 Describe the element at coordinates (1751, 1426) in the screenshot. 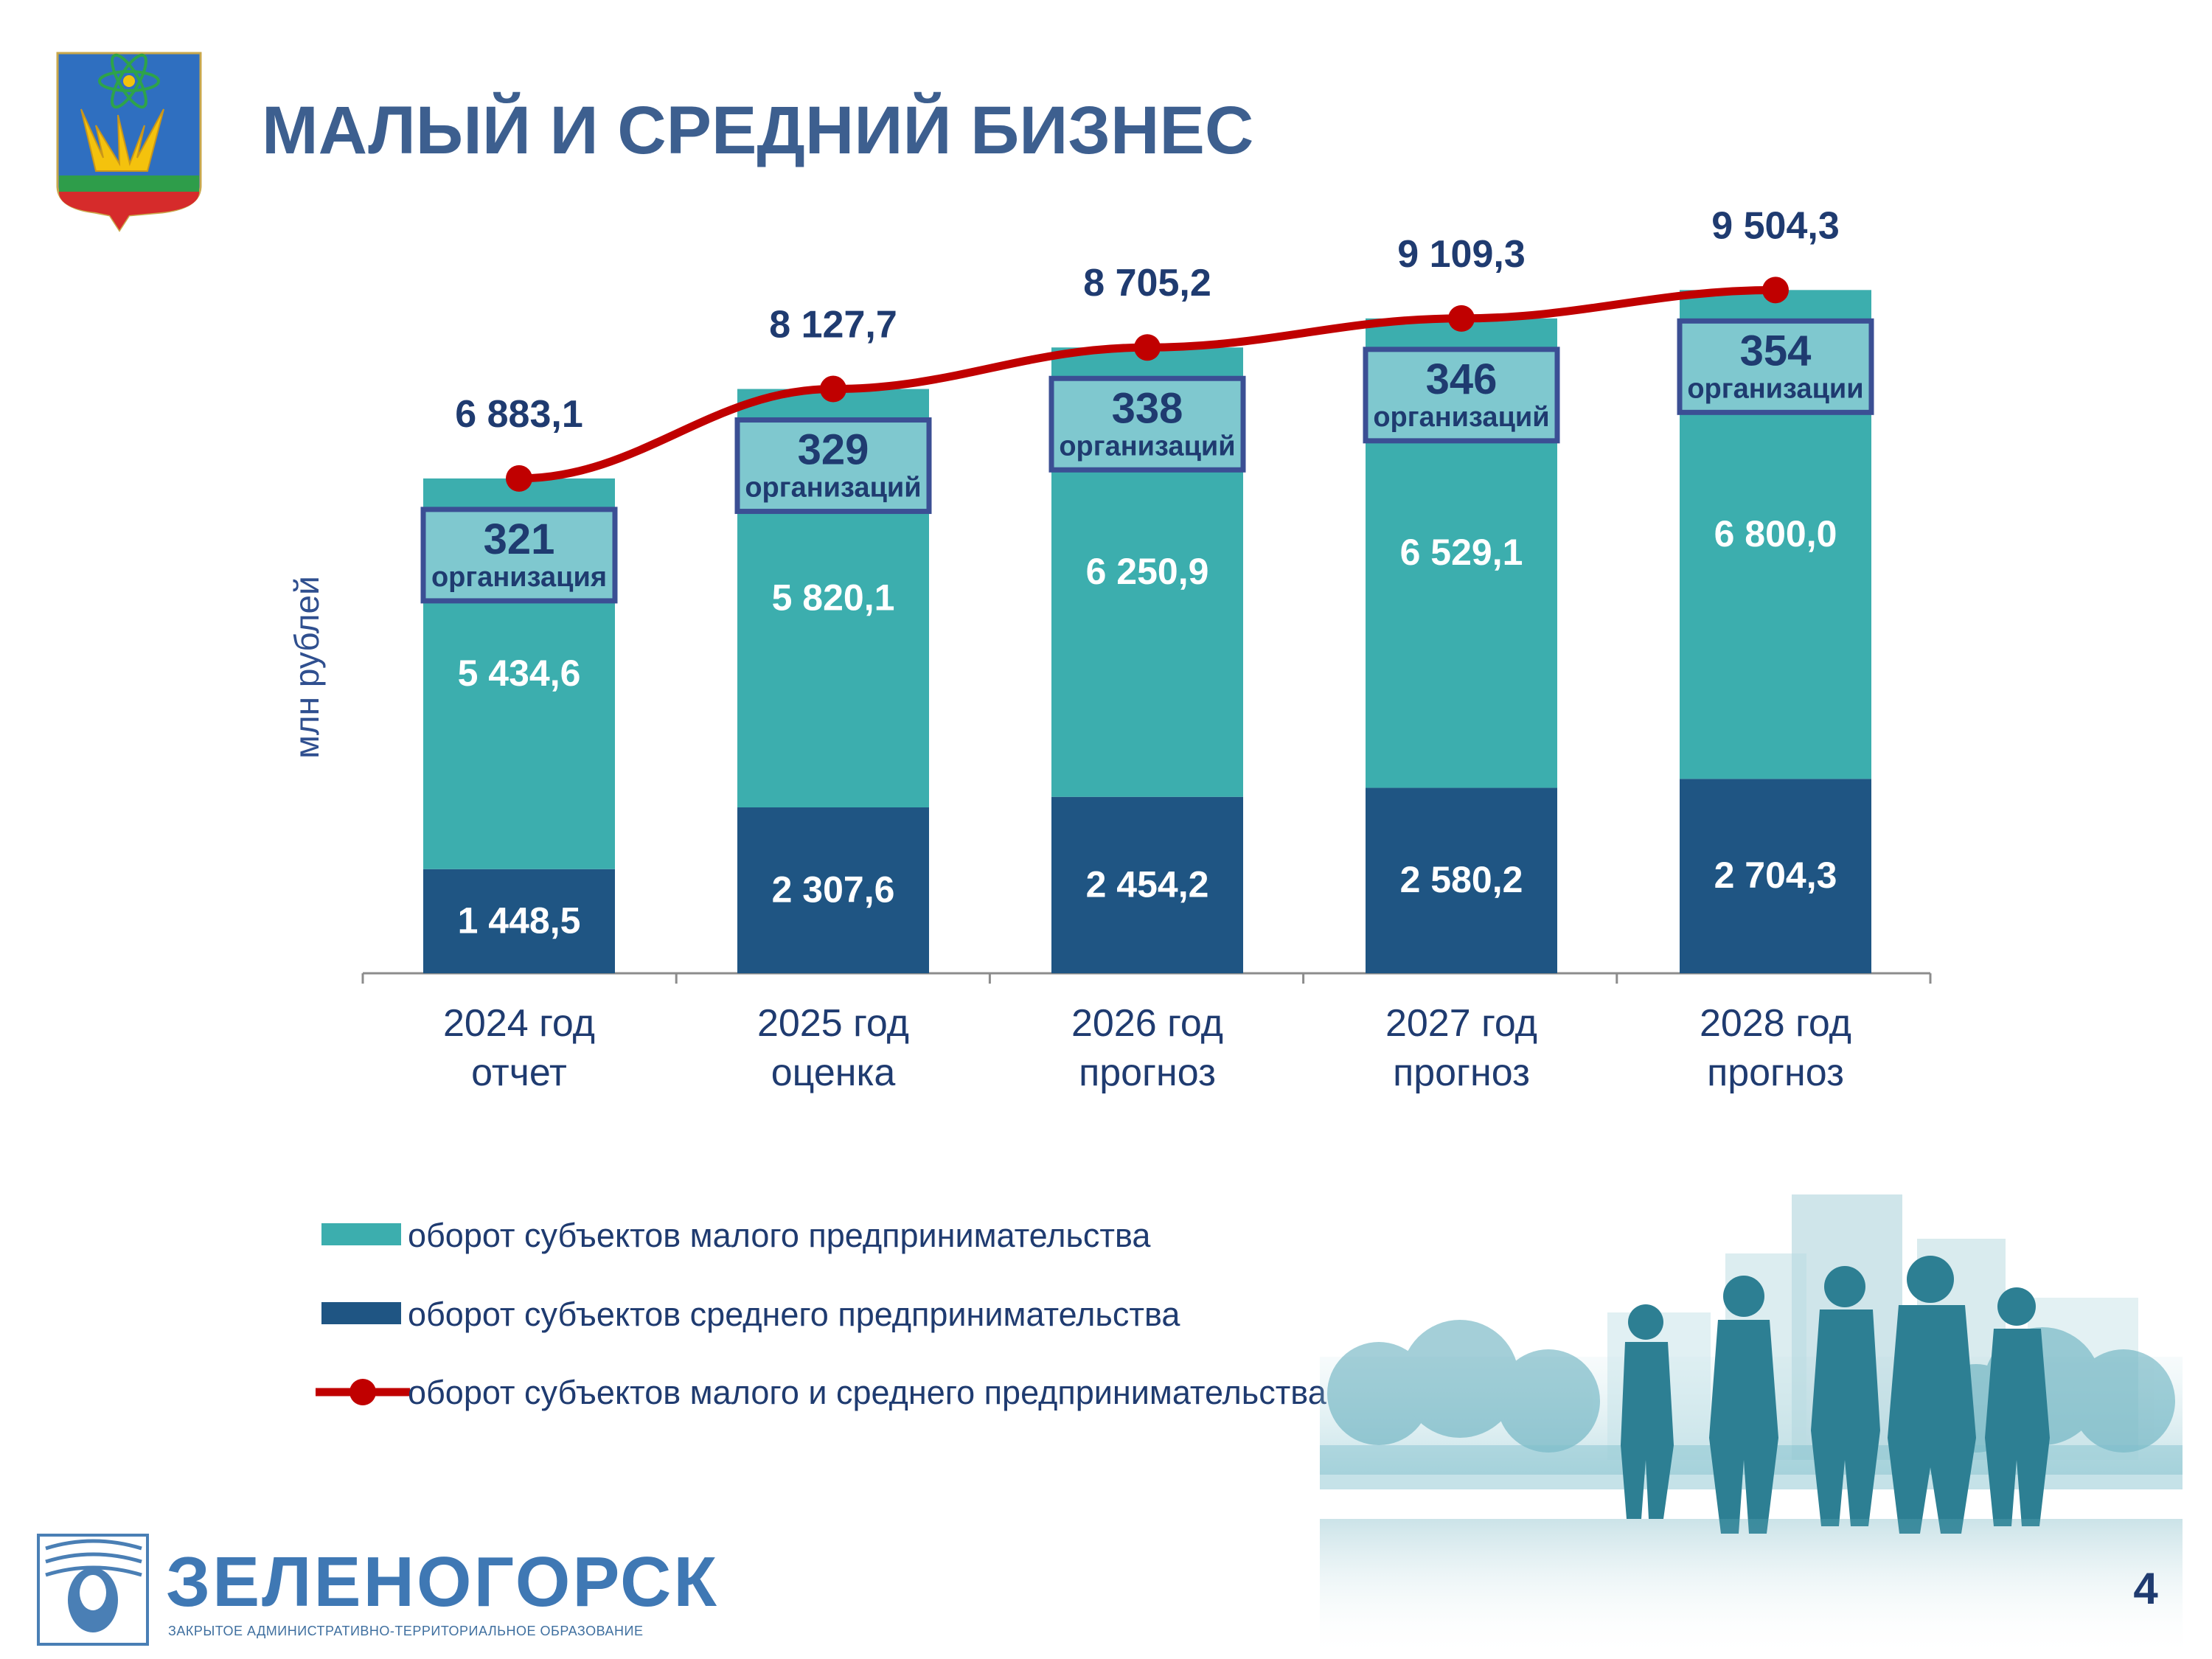

I see `business-people-illustration` at that location.